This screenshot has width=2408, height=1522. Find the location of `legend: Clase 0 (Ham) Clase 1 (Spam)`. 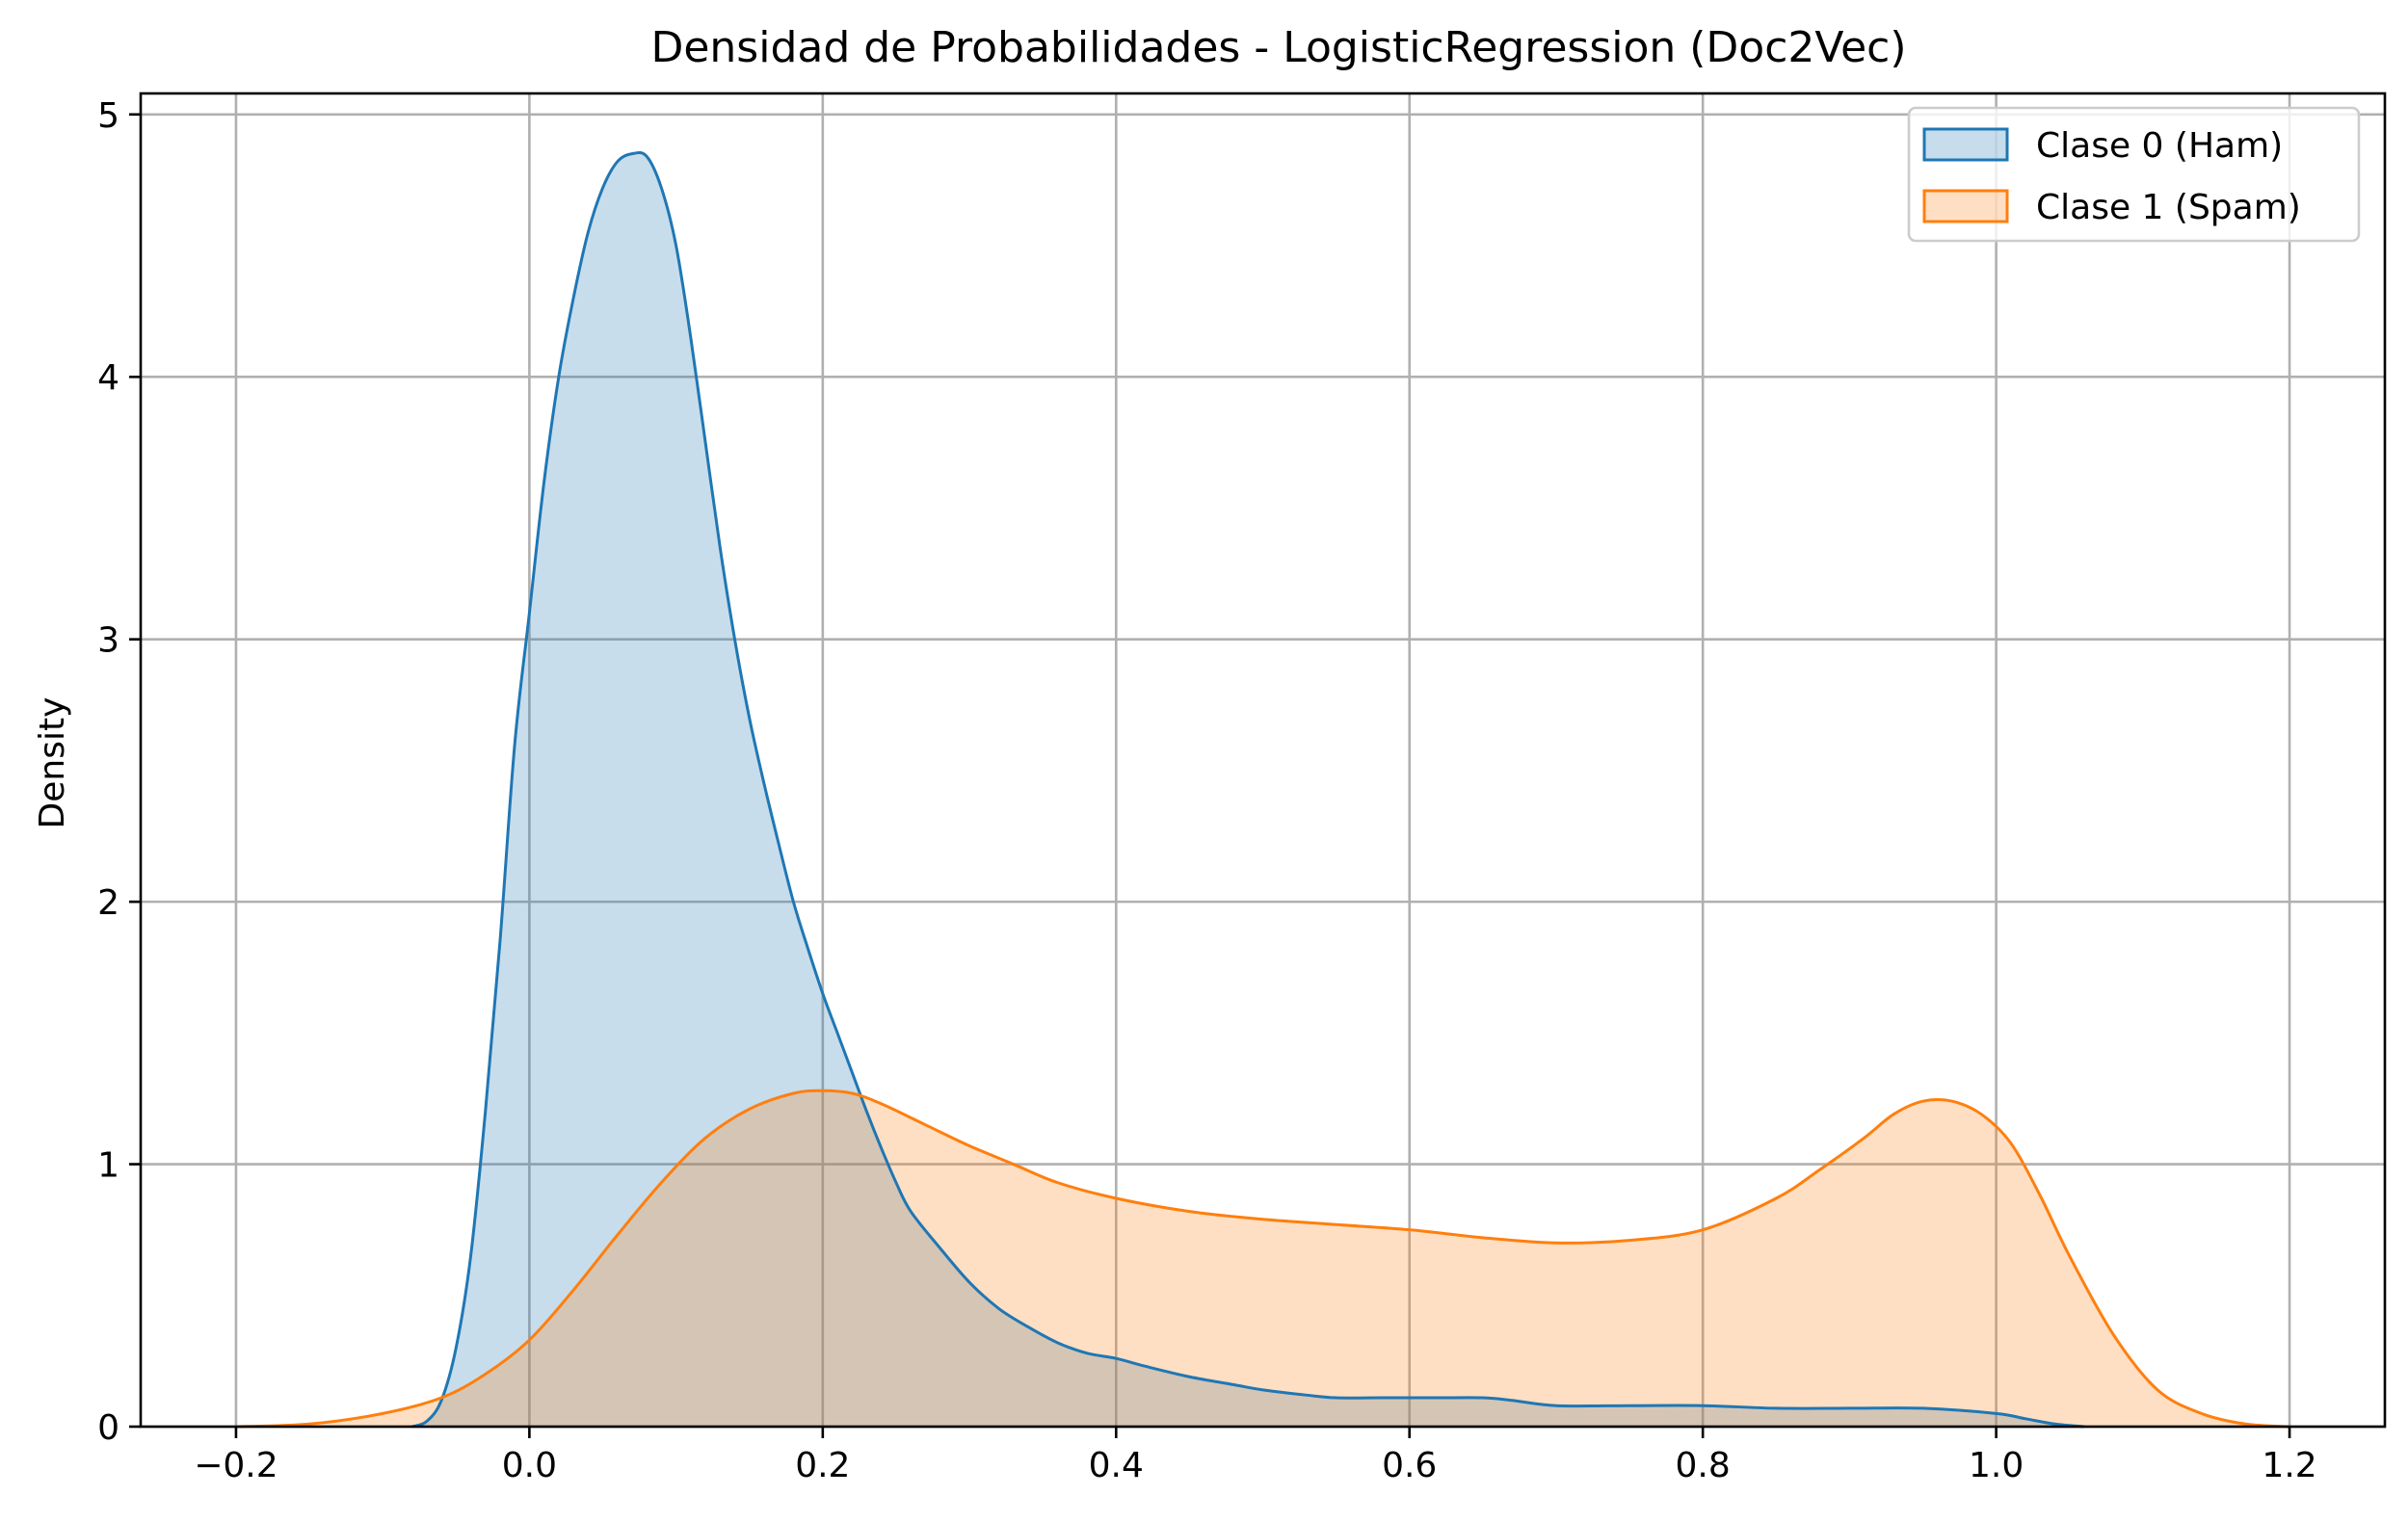

legend: Clase 0 (Ham) Clase 1 (Spam) is located at coordinates (2134, 174).